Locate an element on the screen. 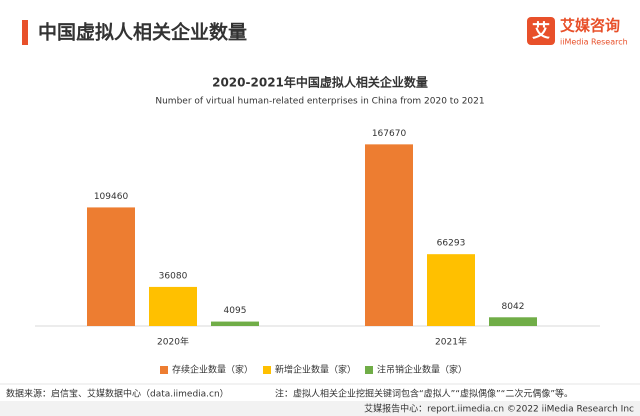  chart-title: 2020-2021年中国虚拟人相关企业数量 is located at coordinates (320, 82).